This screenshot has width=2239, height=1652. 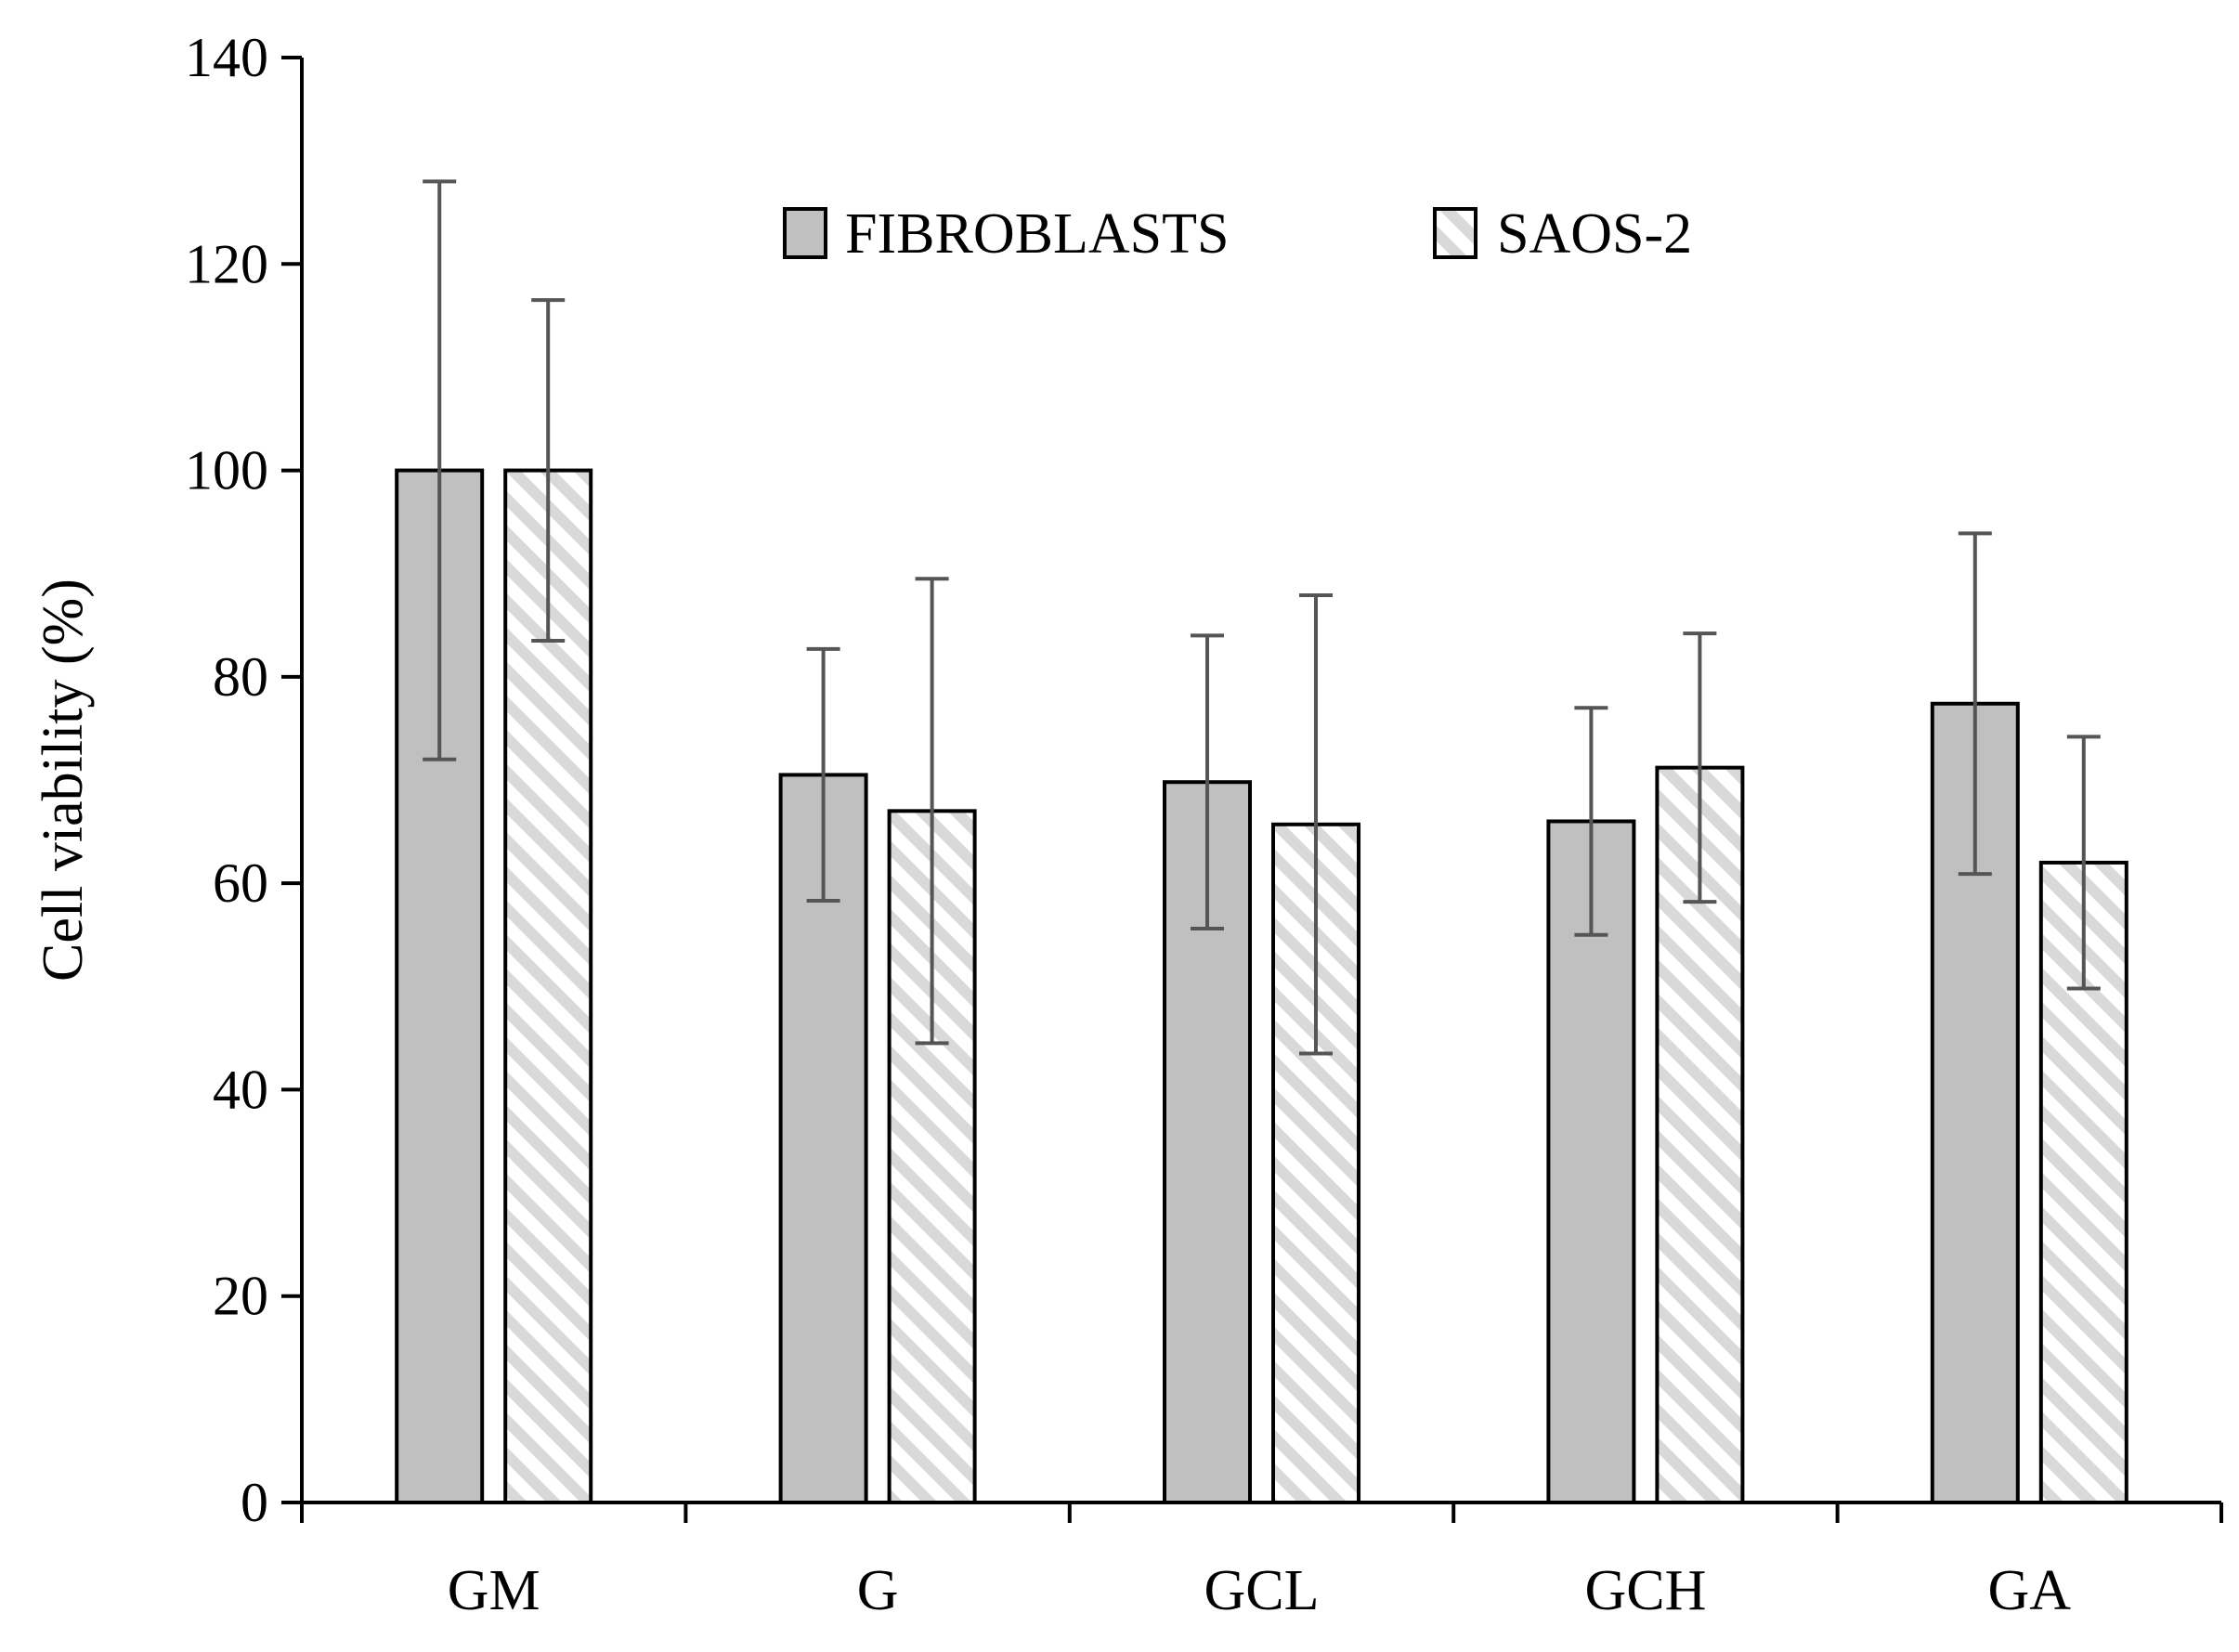 I want to click on y-tick-label: 60, so click(x=241, y=883).